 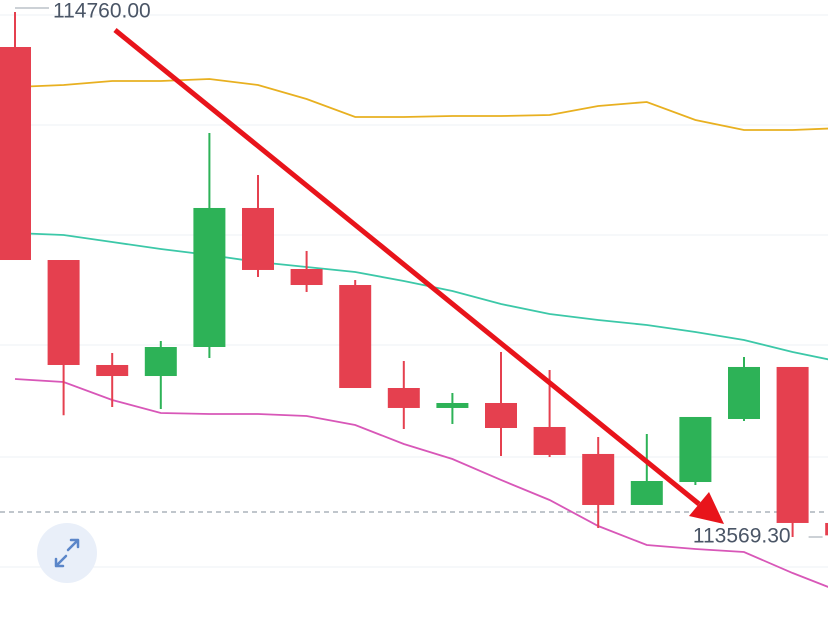 I want to click on band-line, so click(x=421, y=104).